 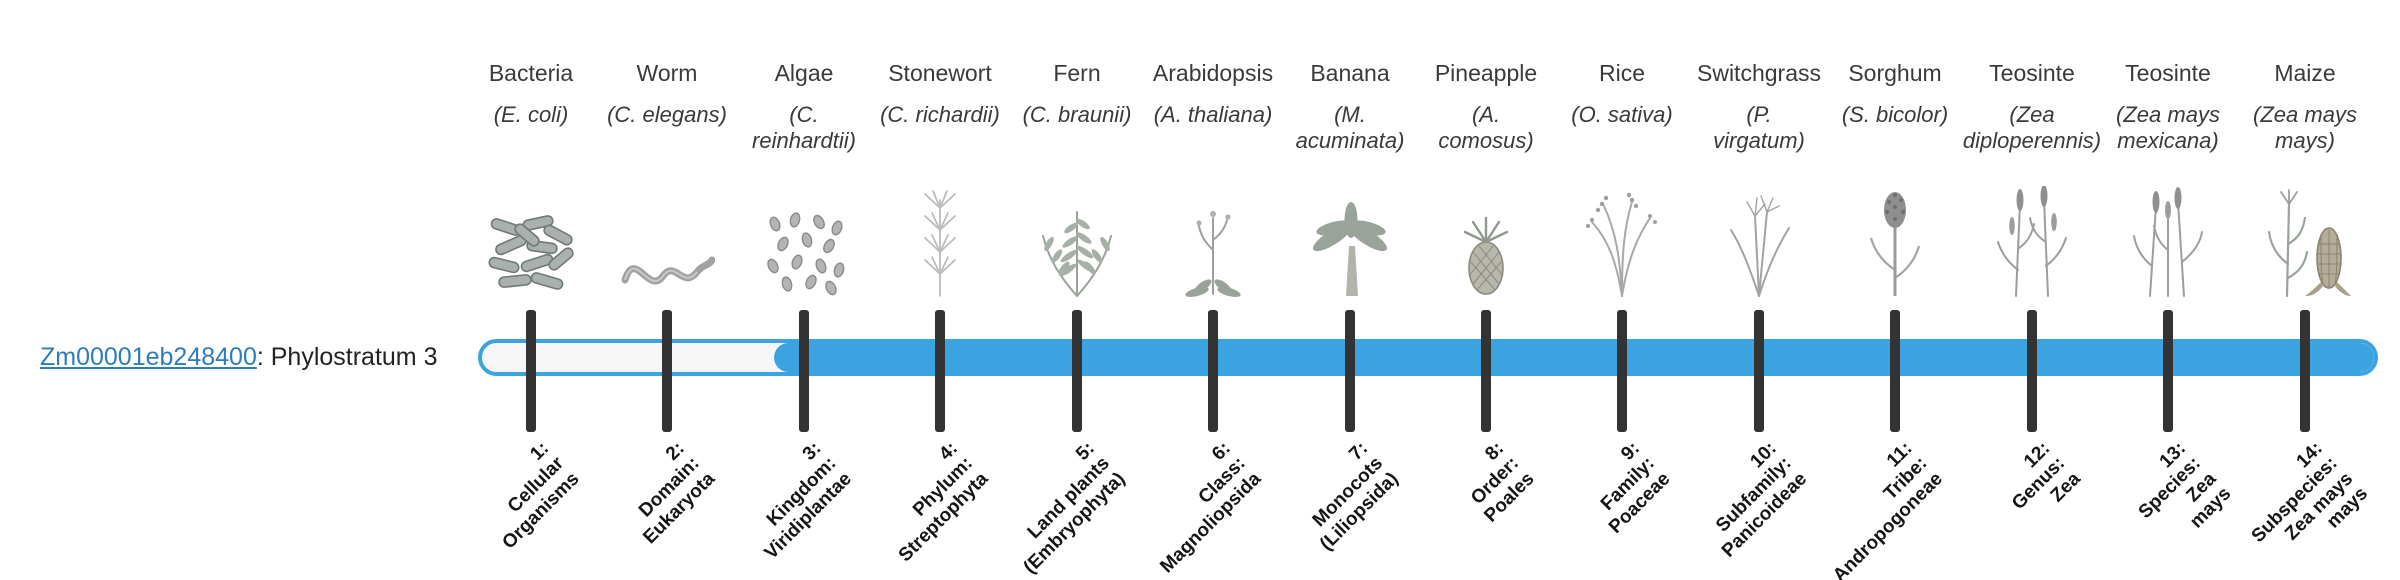 What do you see at coordinates (1895, 237) in the screenshot?
I see `sorghum-icon` at bounding box center [1895, 237].